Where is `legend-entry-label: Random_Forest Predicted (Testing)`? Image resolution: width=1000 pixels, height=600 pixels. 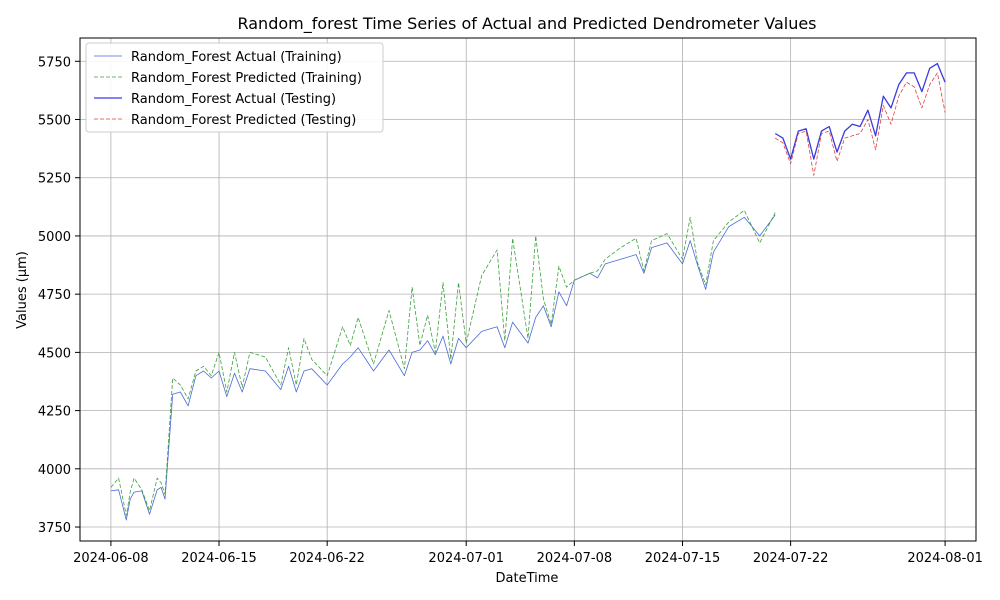 legend-entry-label: Random_Forest Predicted (Testing) is located at coordinates (243, 120).